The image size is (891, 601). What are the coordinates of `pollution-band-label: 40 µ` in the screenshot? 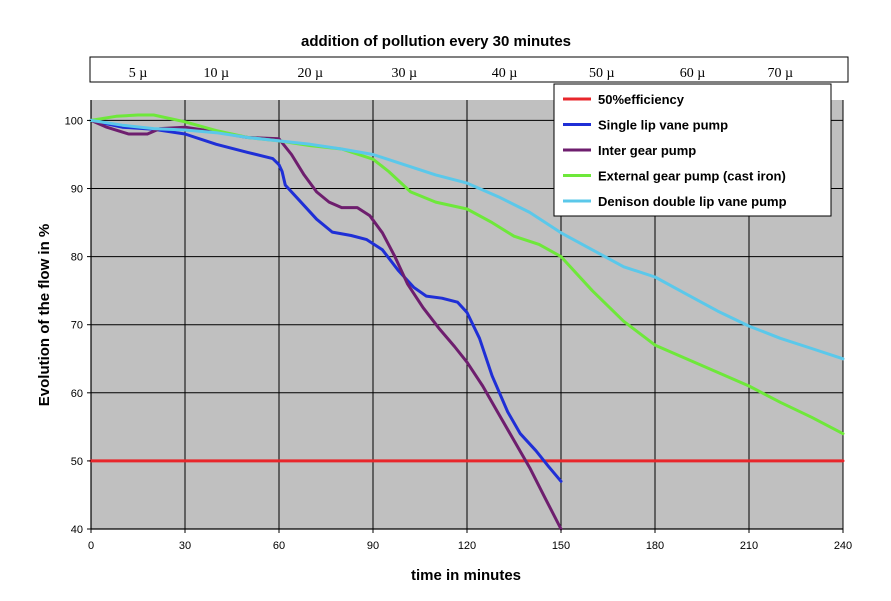 It's located at (505, 73).